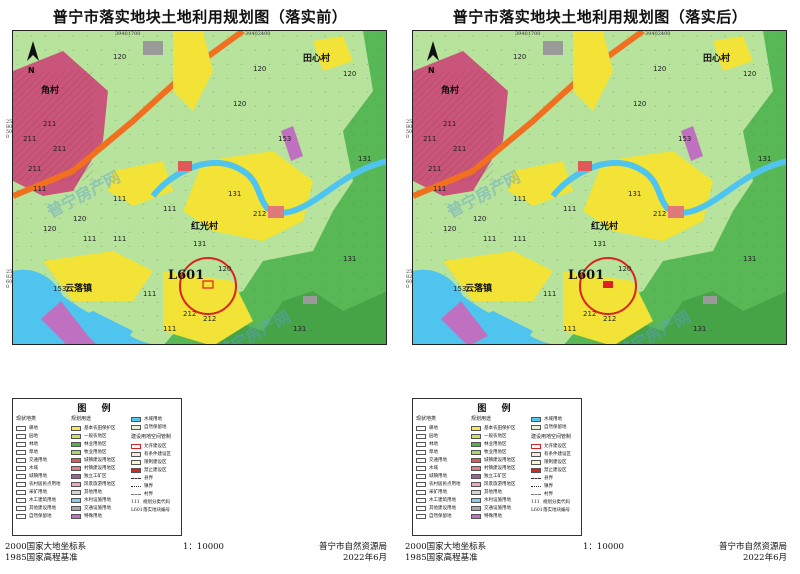  What do you see at coordinates (658, 34) in the screenshot?
I see `coord-top-2: 39402400` at bounding box center [658, 34].